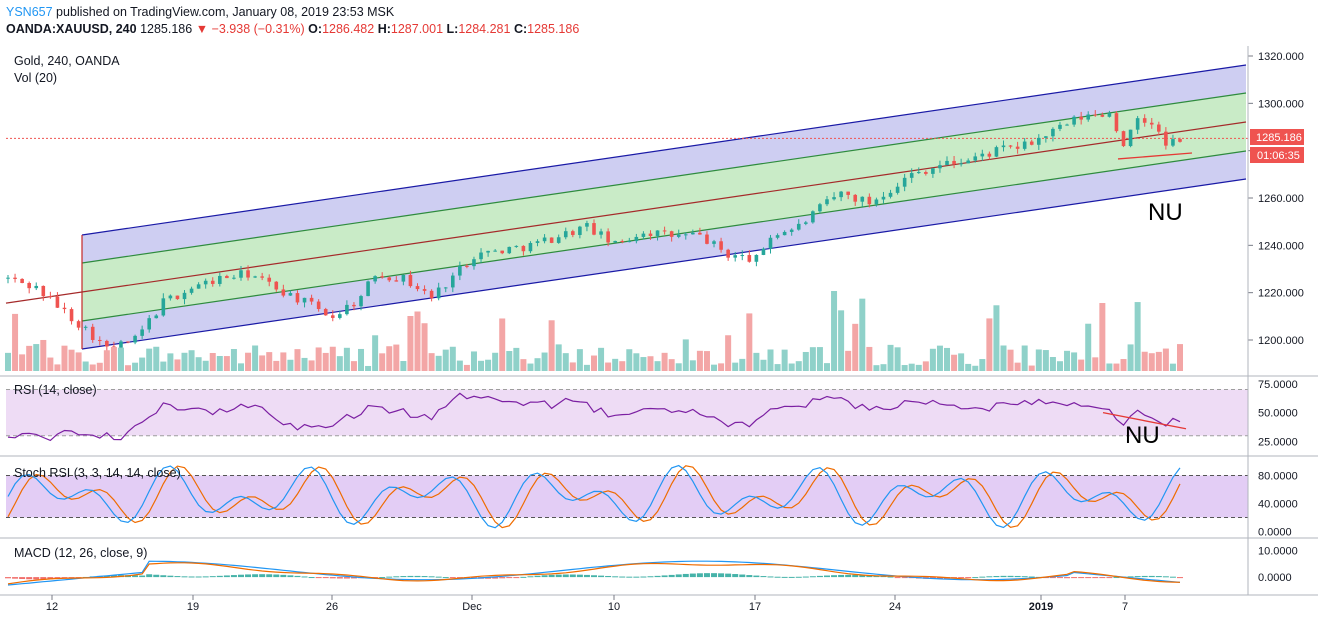 This screenshot has height=625, width=1318. Describe the element at coordinates (29, 12) in the screenshot. I see `author-link: YSN657` at that location.